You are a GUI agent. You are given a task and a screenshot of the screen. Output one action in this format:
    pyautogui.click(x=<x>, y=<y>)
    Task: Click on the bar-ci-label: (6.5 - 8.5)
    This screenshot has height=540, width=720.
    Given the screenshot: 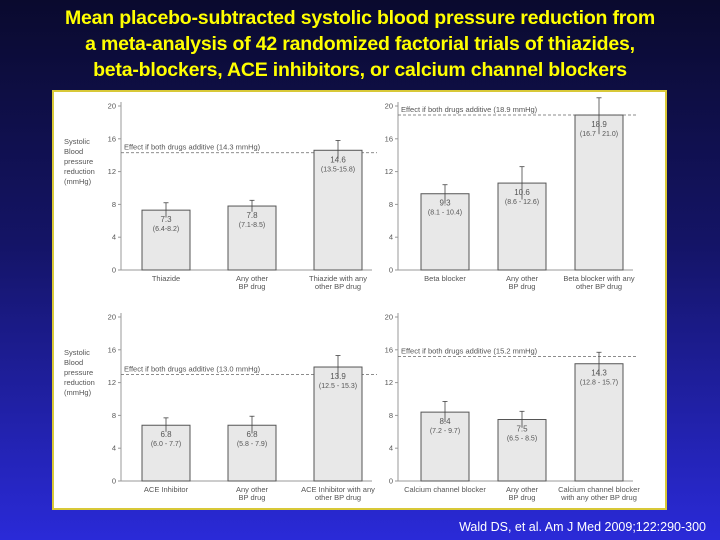 What is the action you would take?
    pyautogui.click(x=522, y=439)
    